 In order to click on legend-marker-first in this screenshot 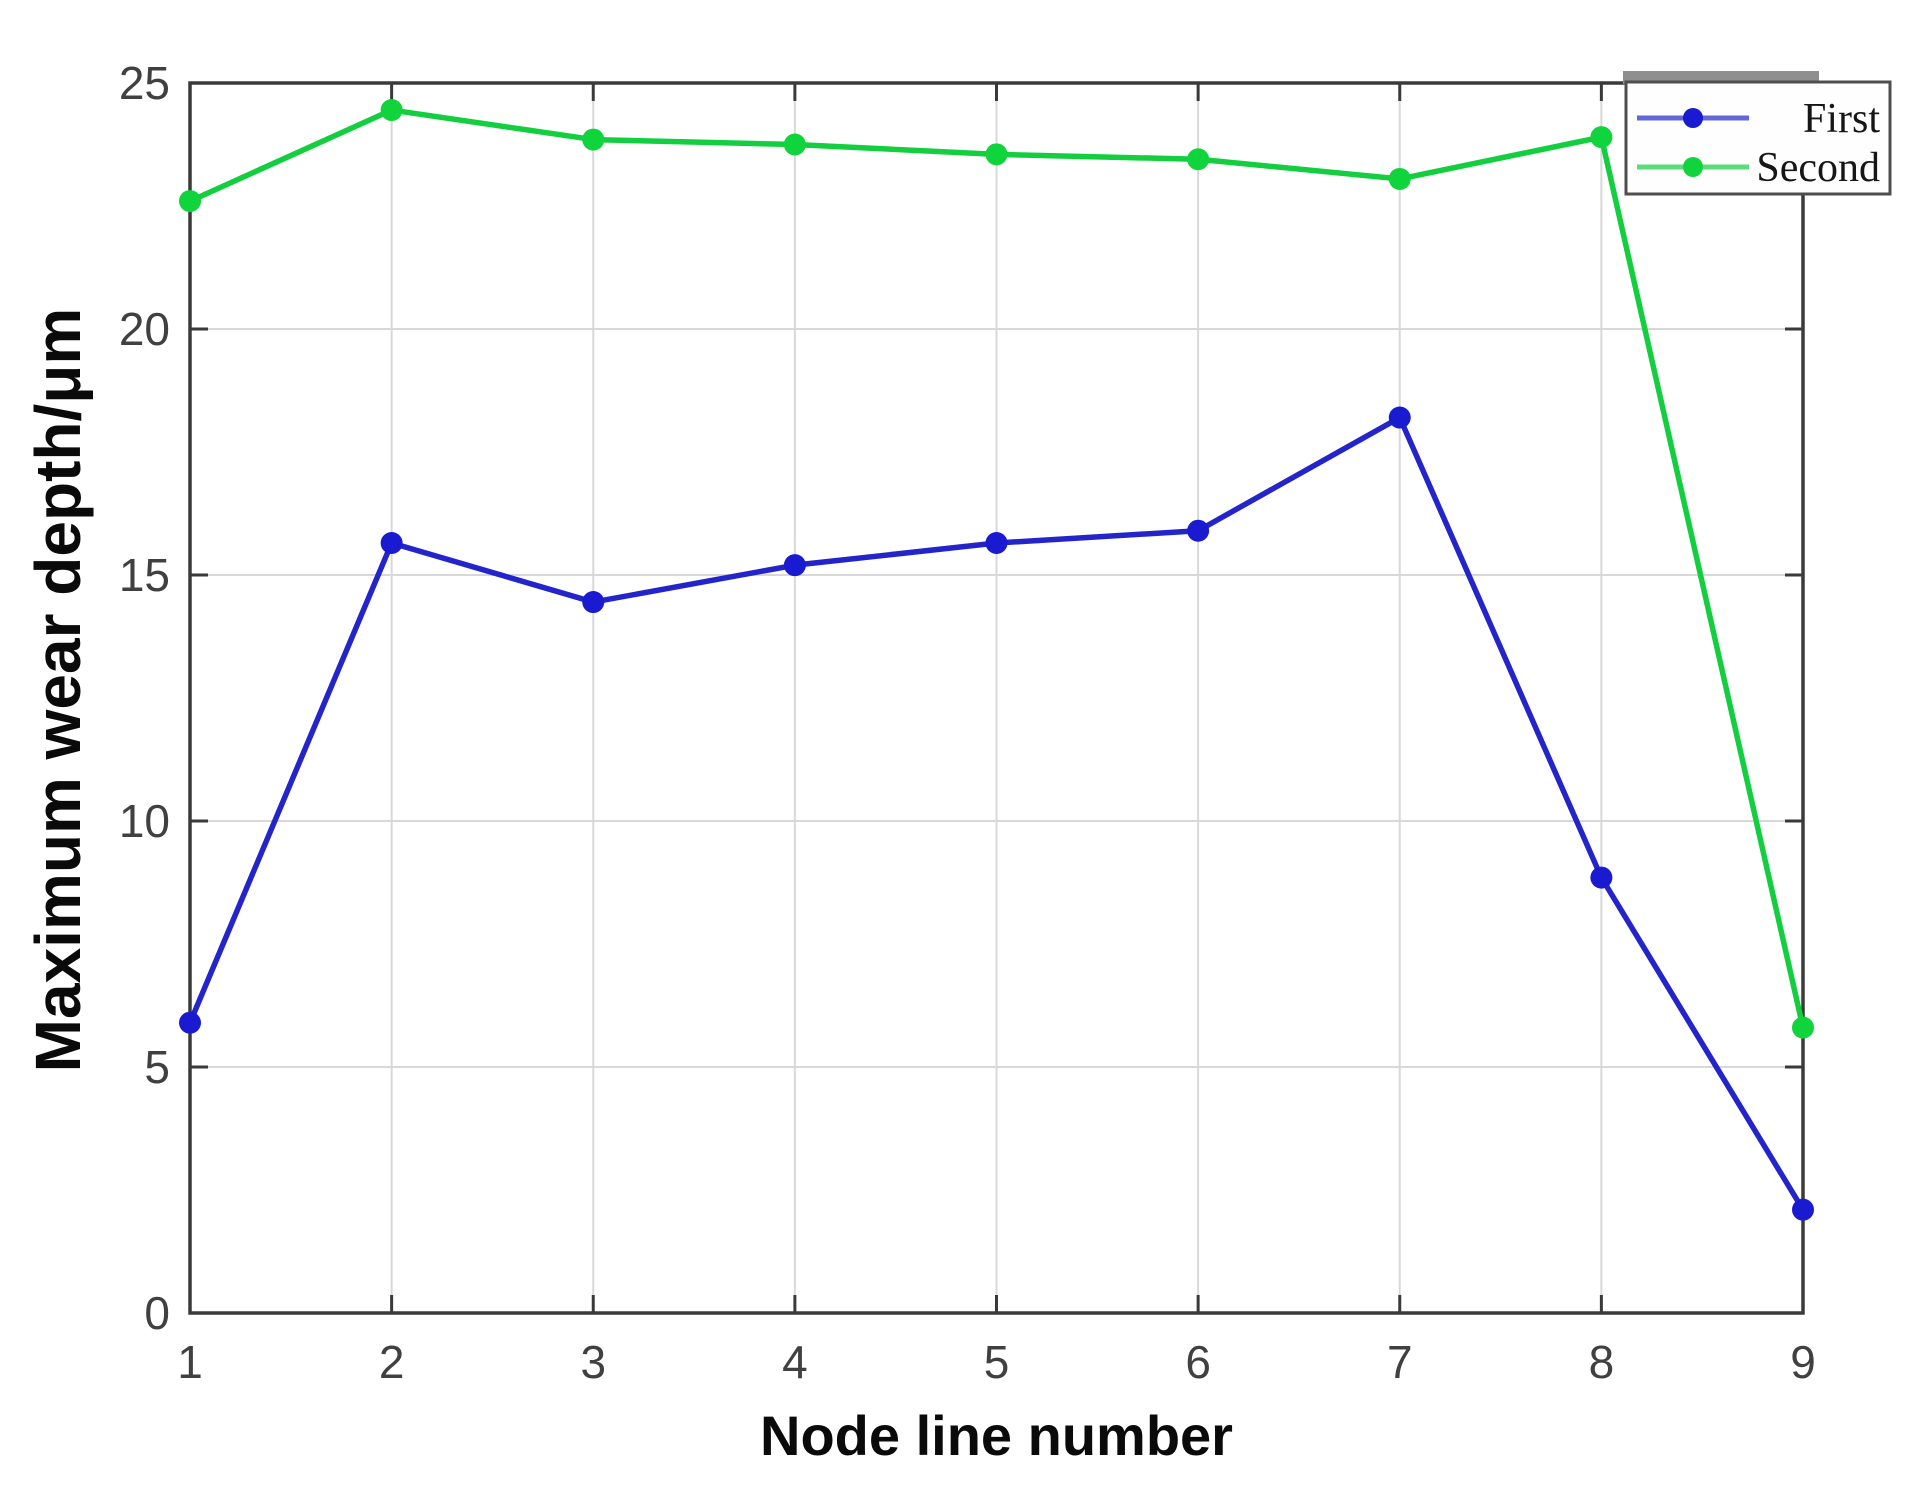, I will do `click(1693, 118)`.